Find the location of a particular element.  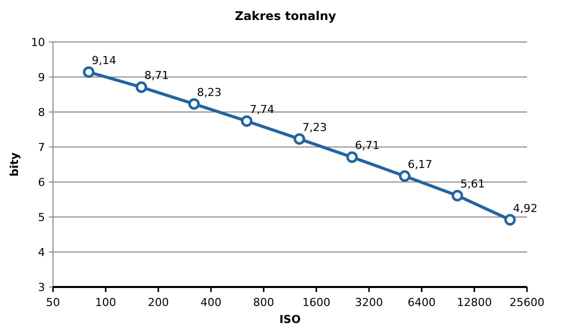

x-tick-label: 25600 is located at coordinates (527, 302).